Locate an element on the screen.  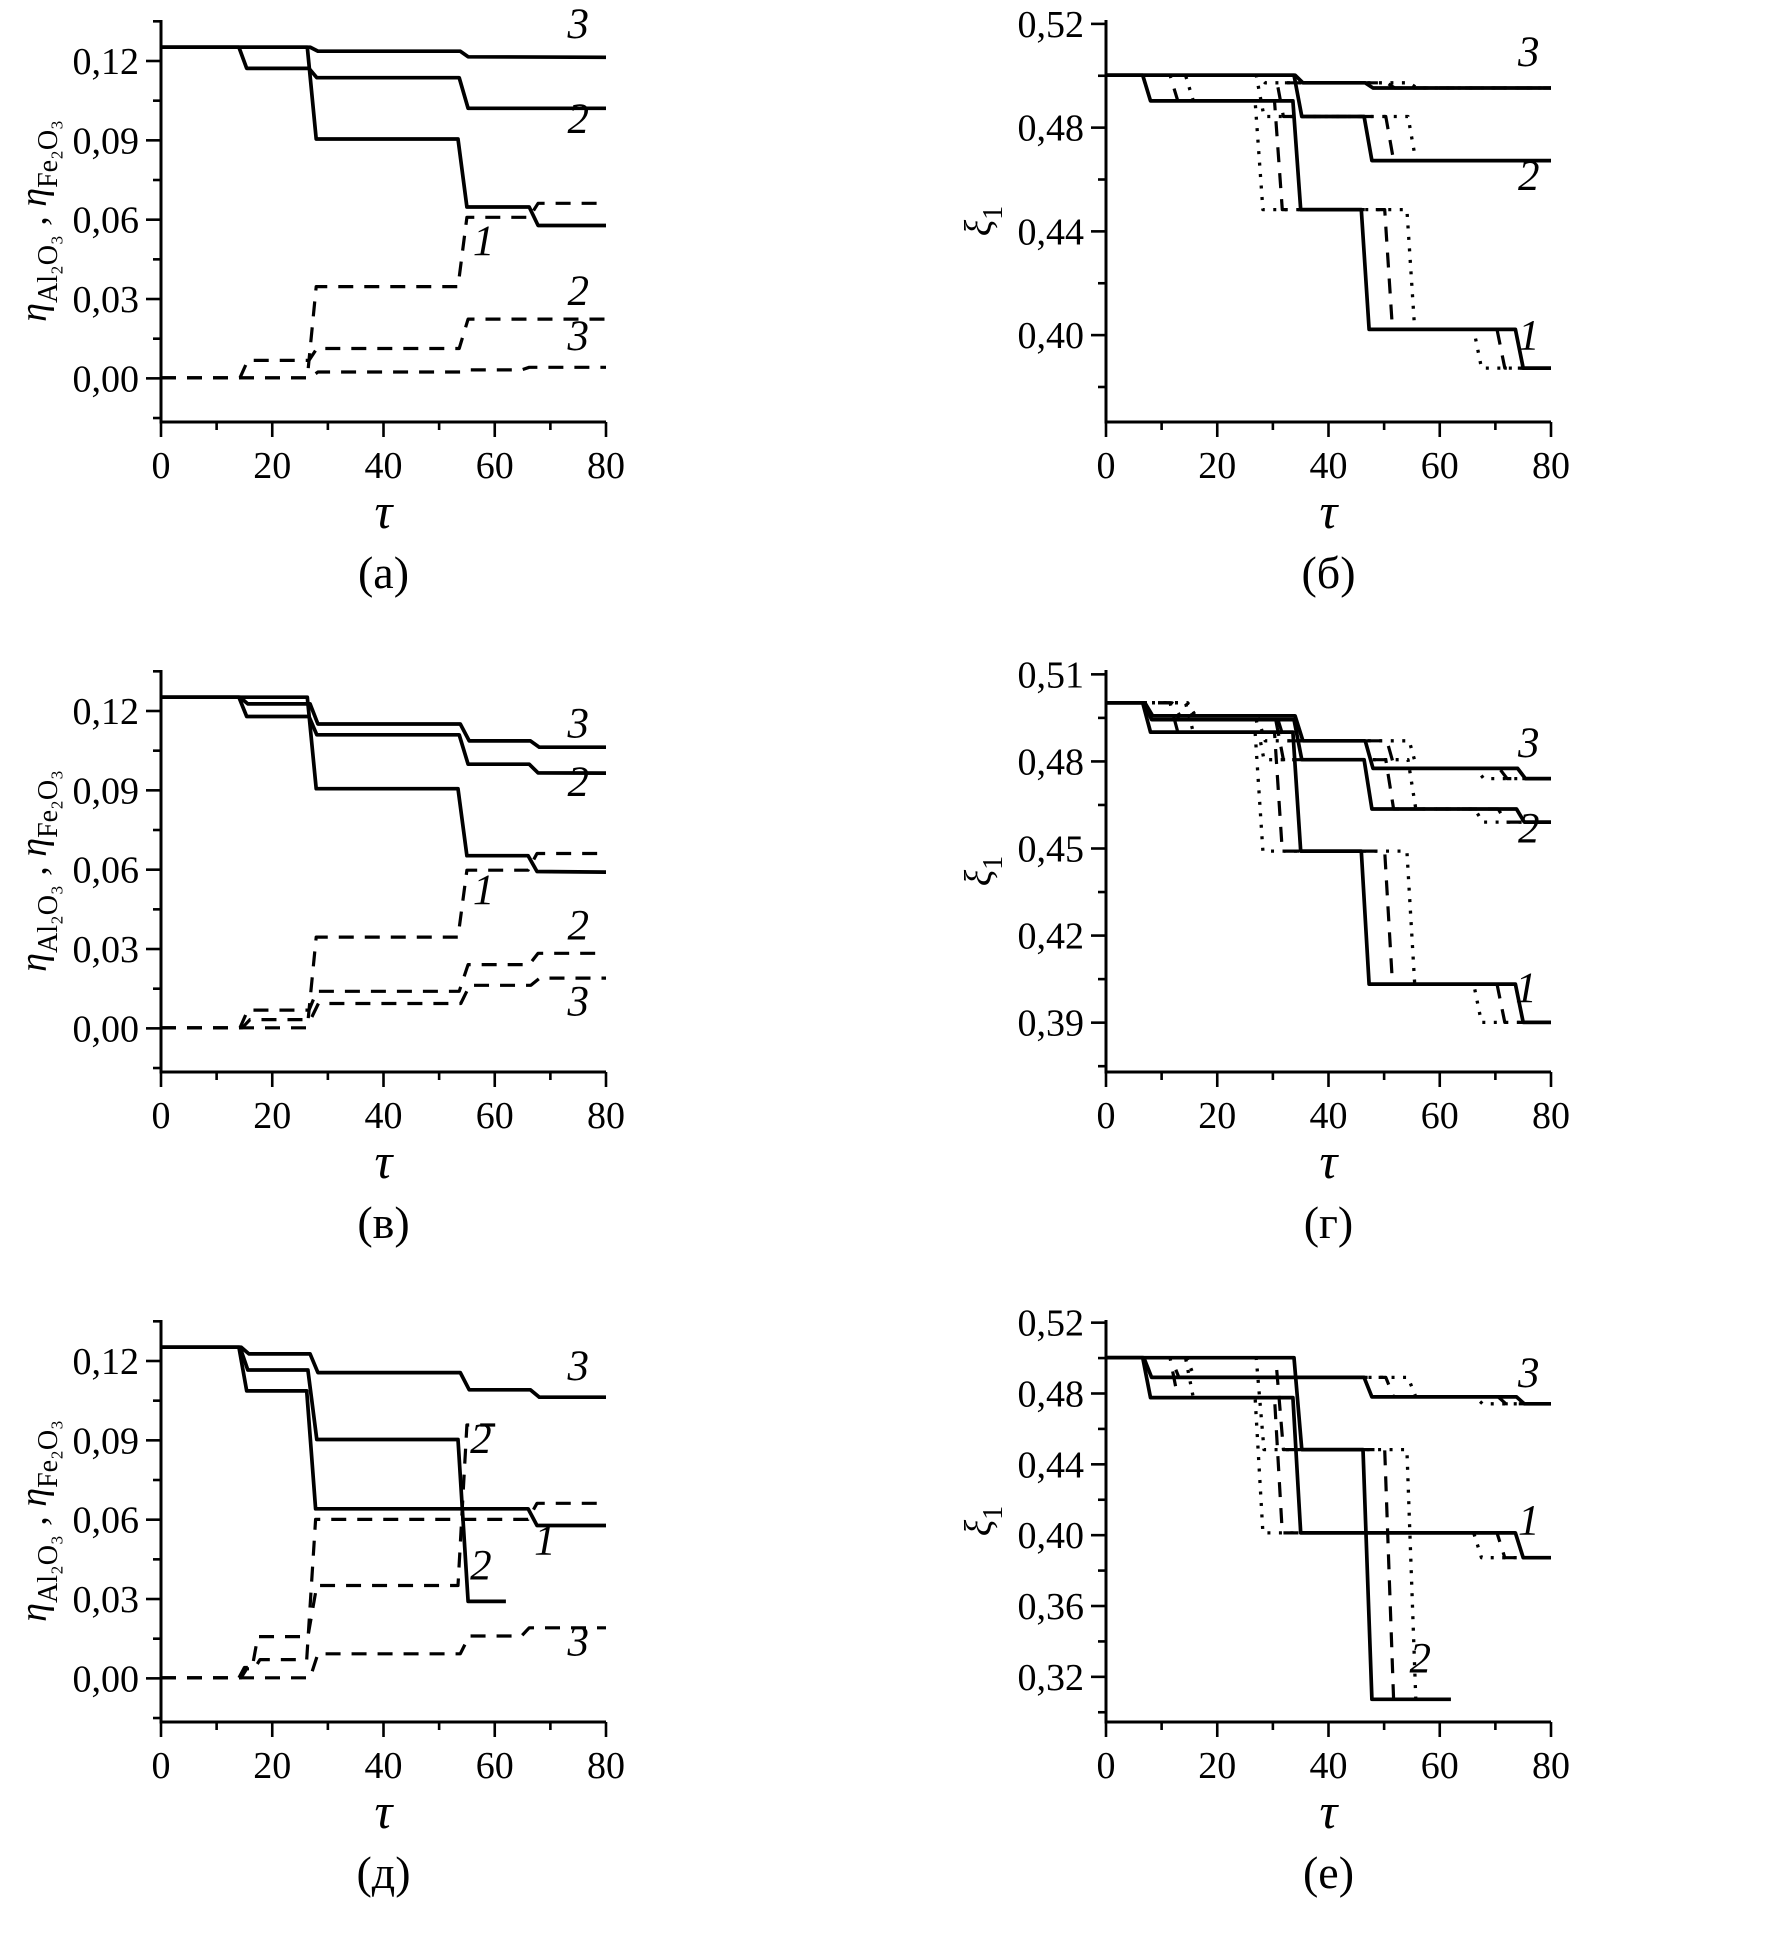
panel-a-caption: (а) is located at coordinates (383, 572).